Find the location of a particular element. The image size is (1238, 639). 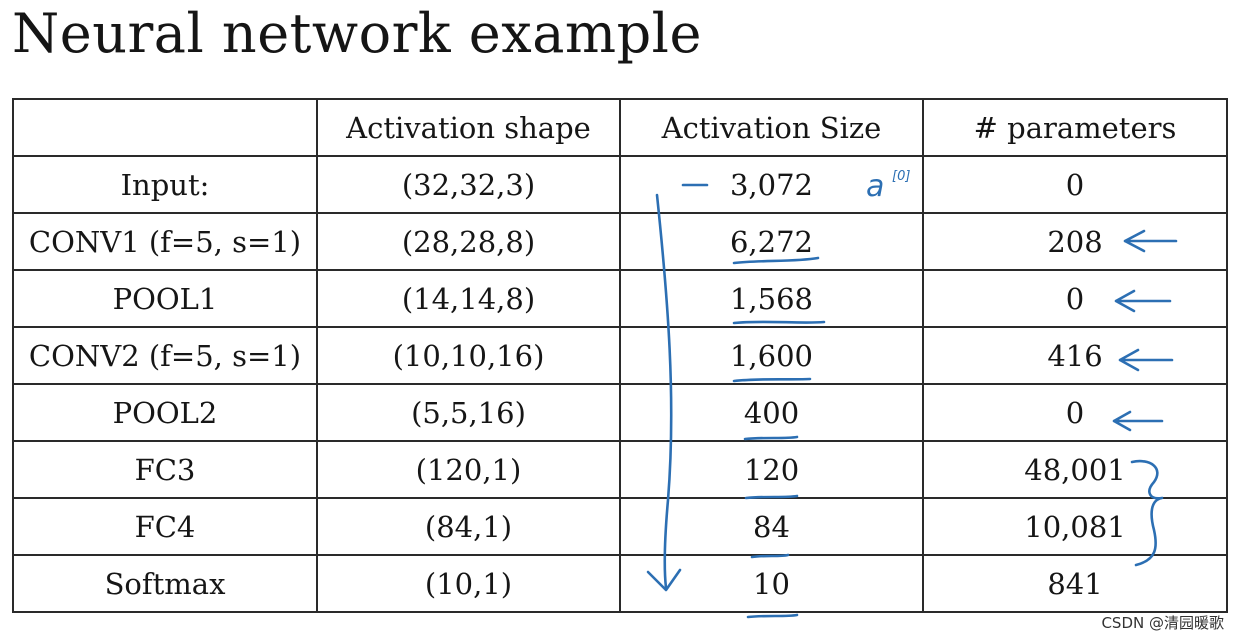

table-row: Input: (32,32,3) 3,072 0 is located at coordinates (620, 184).